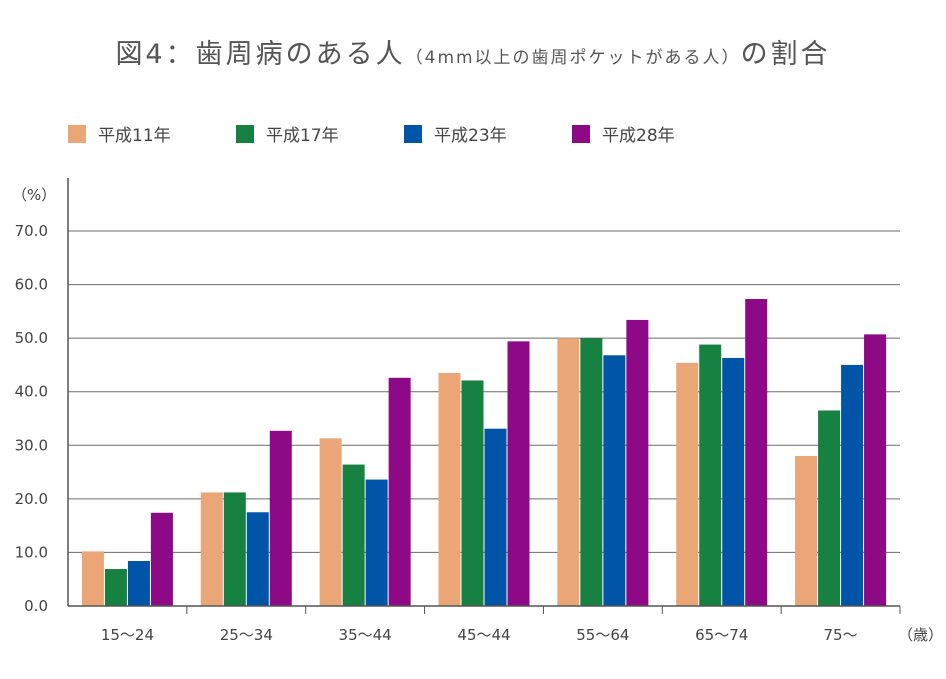 This screenshot has width=946, height=679. What do you see at coordinates (785, 54) in the screenshot?
I see `chart-title-suffix: の割合` at bounding box center [785, 54].